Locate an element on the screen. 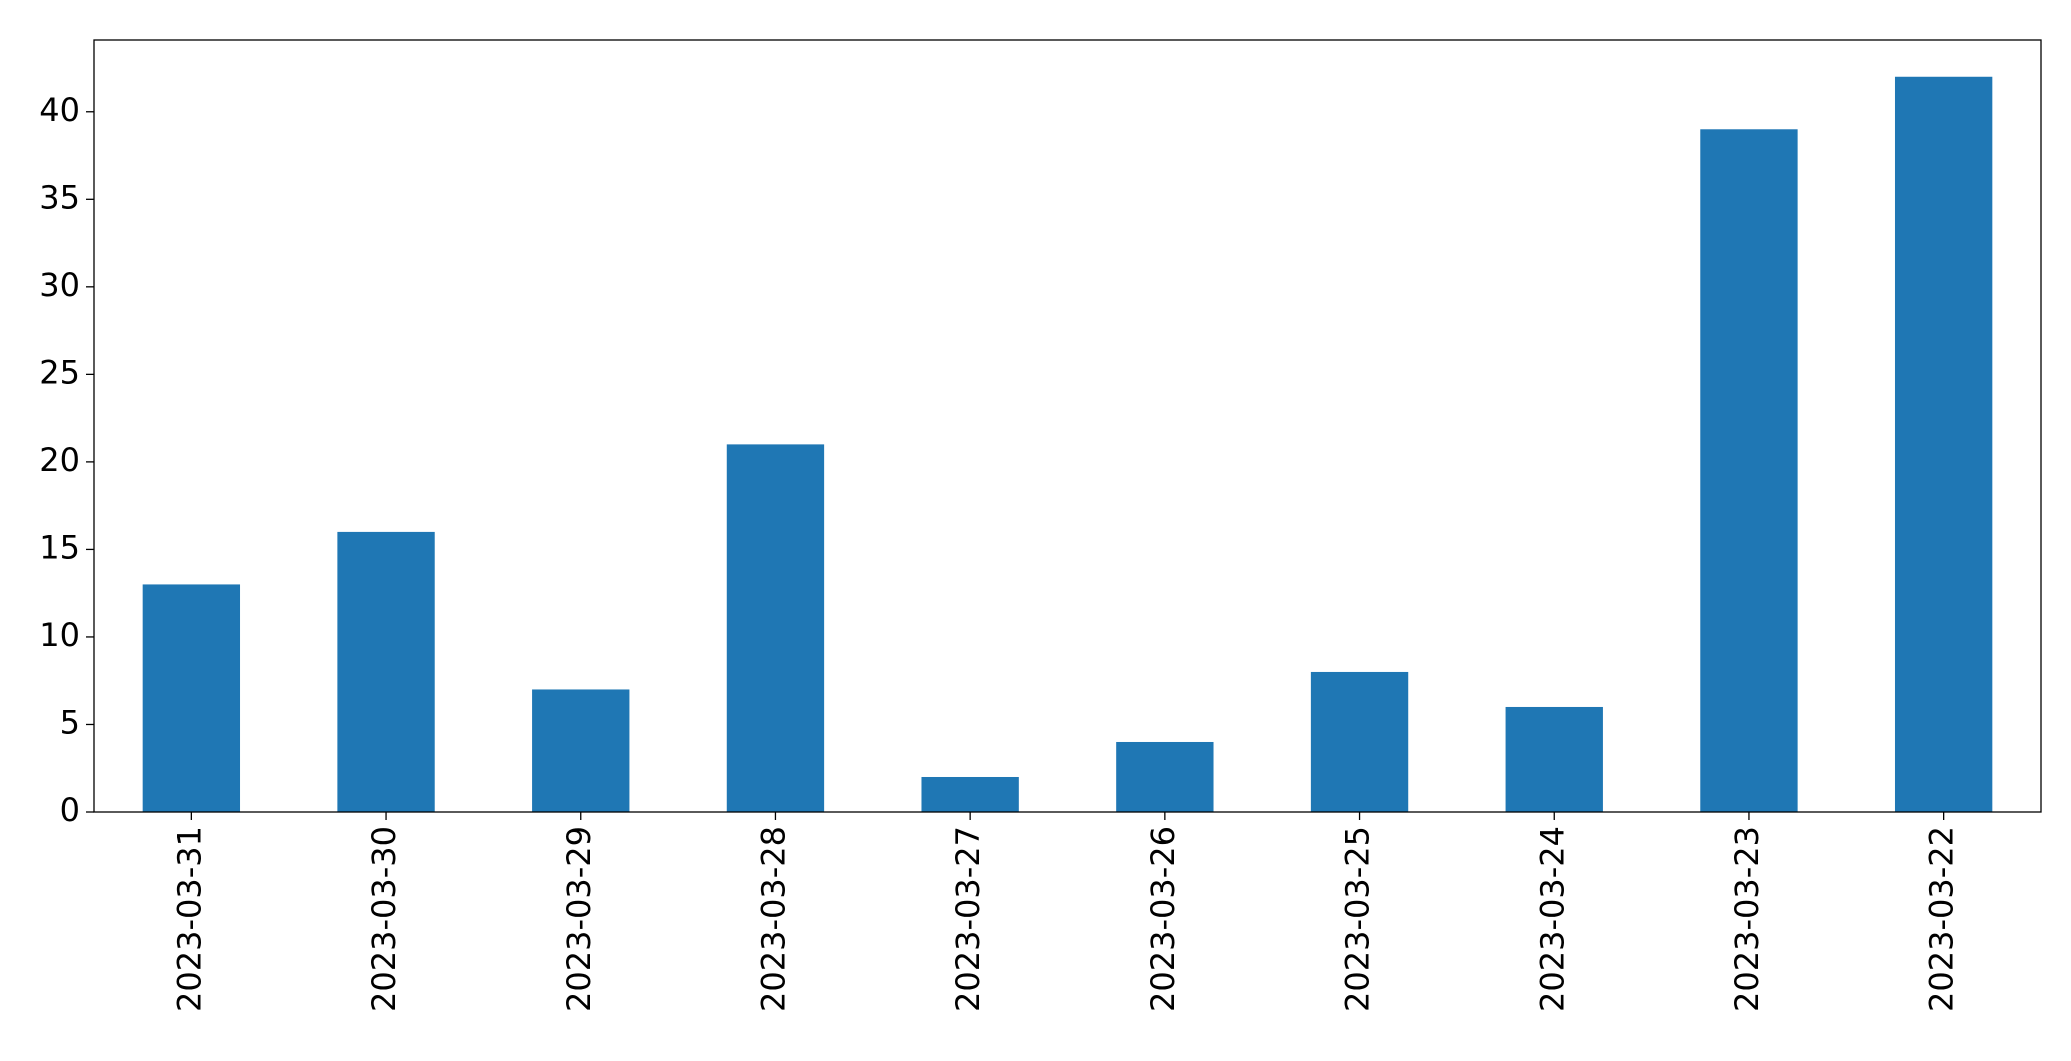 Image resolution: width=2071 pixels, height=1061 pixels. y-tick-label: 0 is located at coordinates (70, 810).